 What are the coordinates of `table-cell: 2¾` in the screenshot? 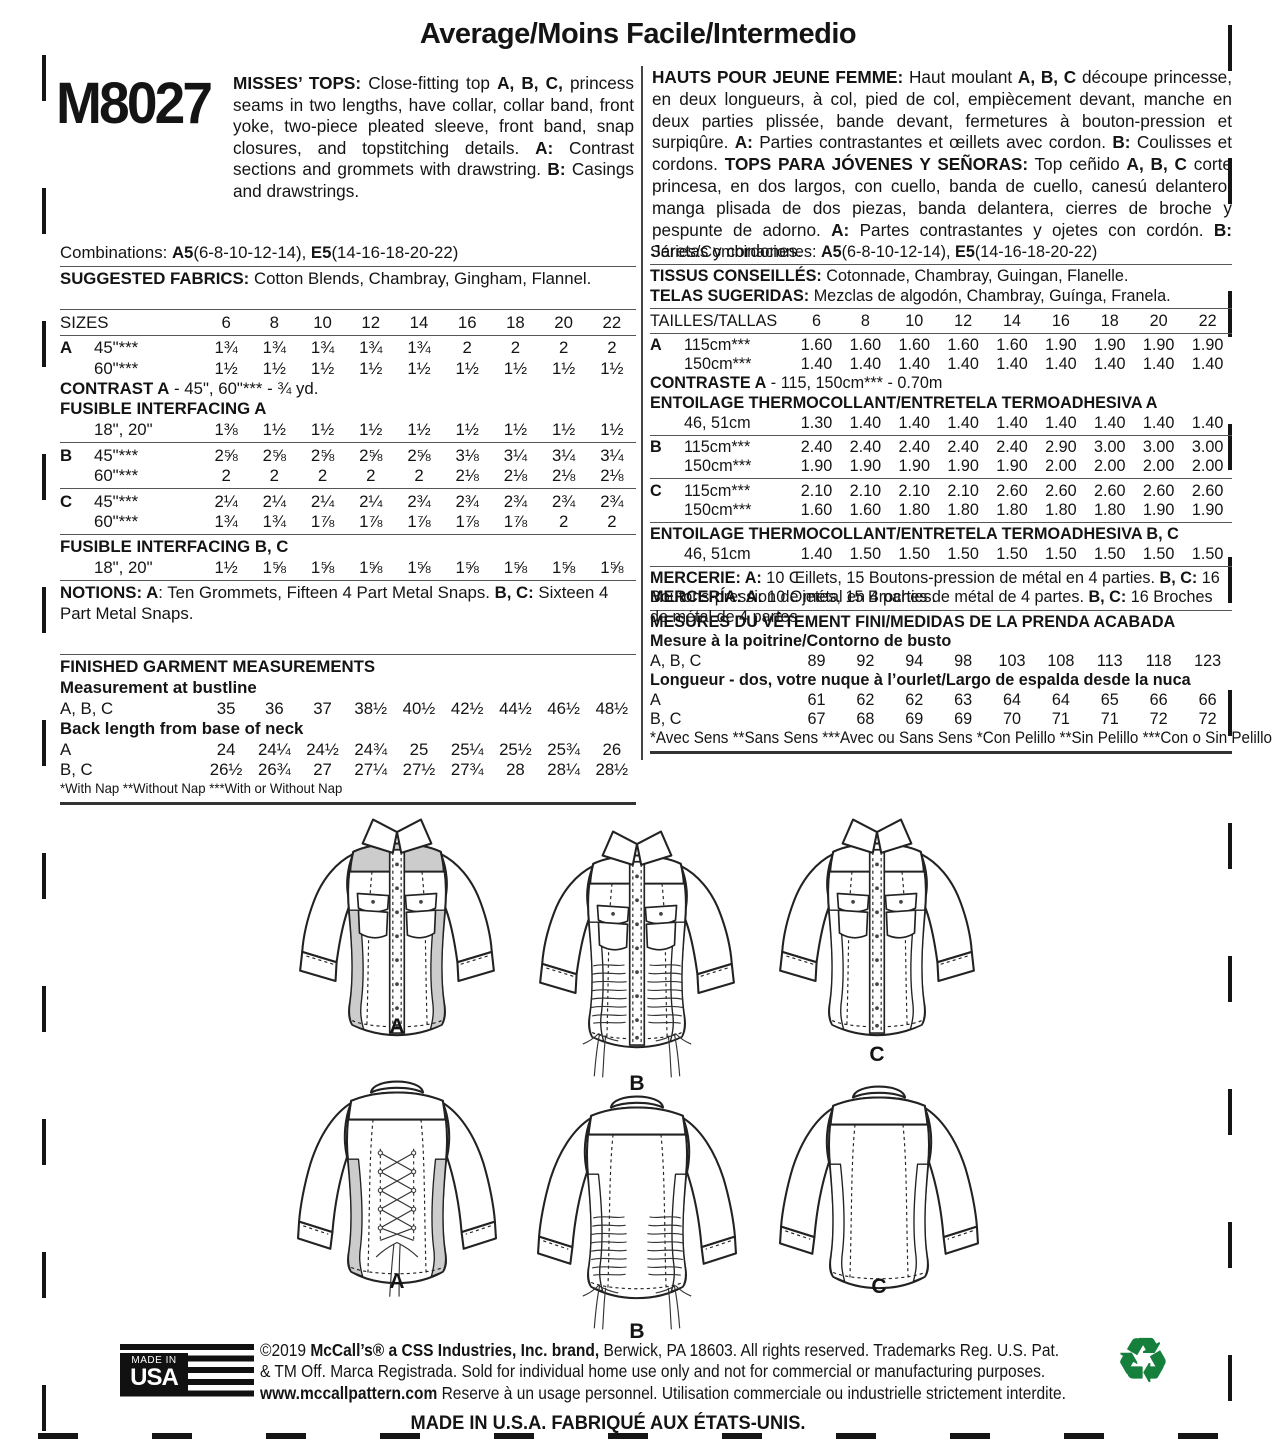 It's located at (467, 501).